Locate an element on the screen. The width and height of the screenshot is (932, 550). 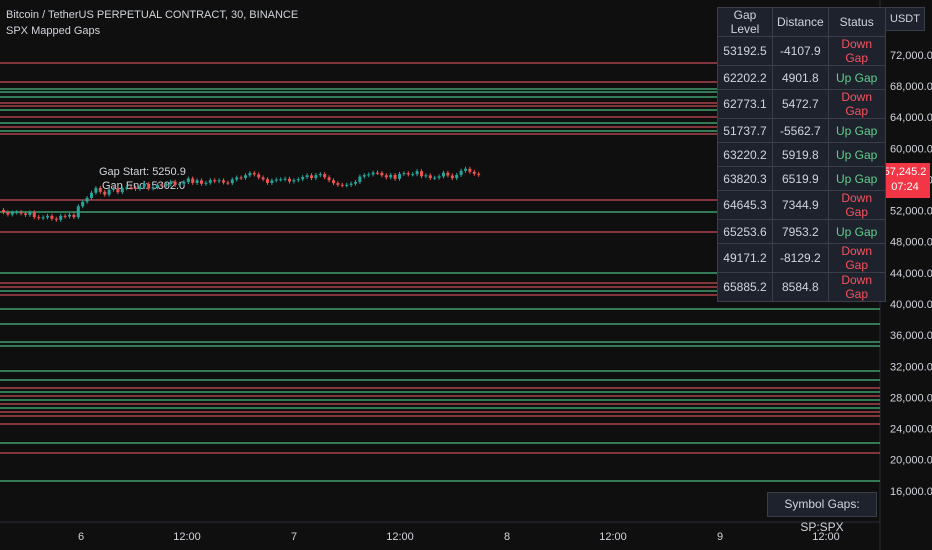
countdown: 07:24 is located at coordinates (905, 187).